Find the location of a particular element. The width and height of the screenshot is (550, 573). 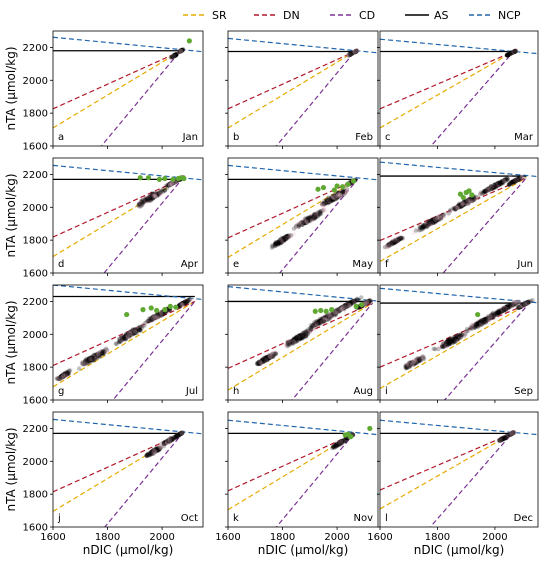

model-cloud-c is located at coordinates (511, 53).